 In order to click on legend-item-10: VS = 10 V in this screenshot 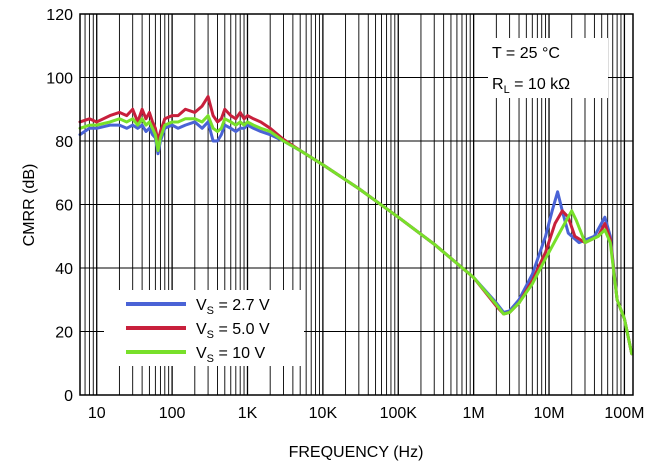, I will do `click(195, 355)`.